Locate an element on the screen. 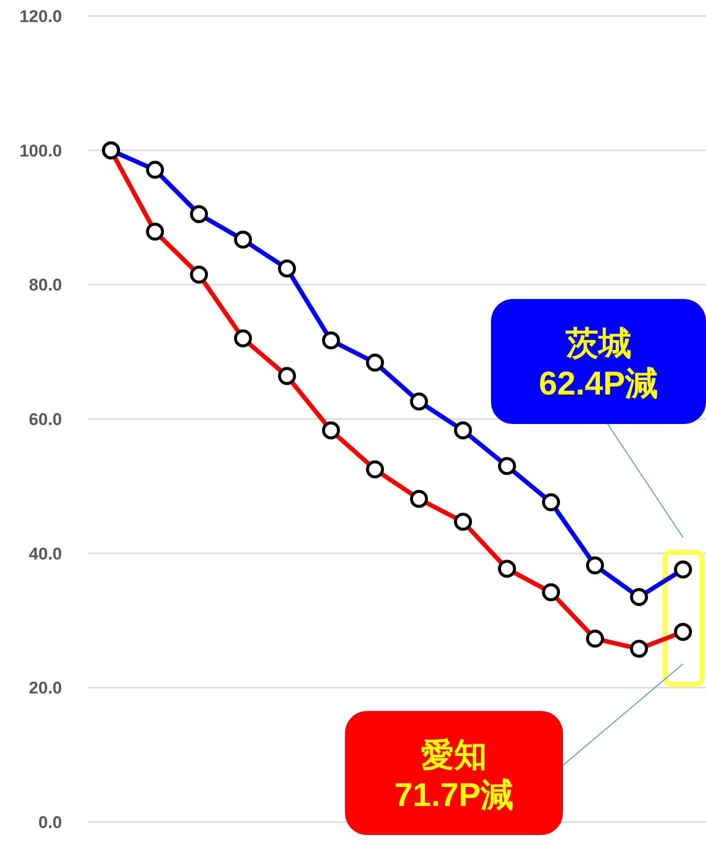  y-tick-label: 100.0 is located at coordinates (40, 150).